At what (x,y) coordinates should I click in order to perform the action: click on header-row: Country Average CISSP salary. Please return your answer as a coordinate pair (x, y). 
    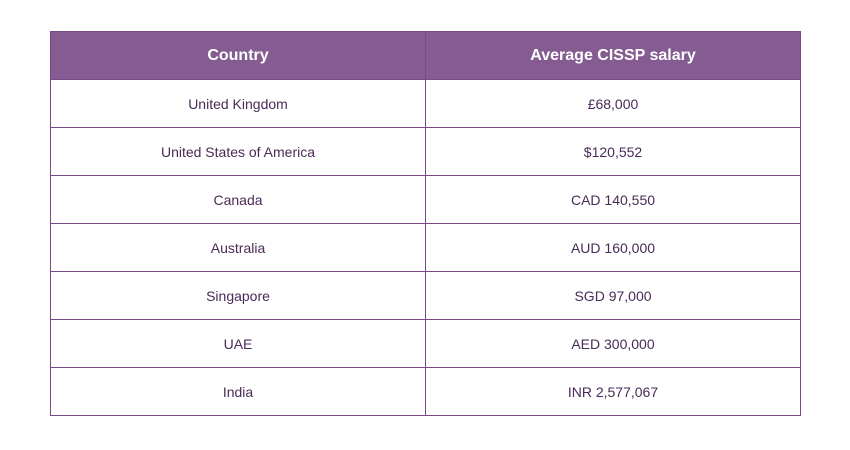
    Looking at the image, I should click on (425, 55).